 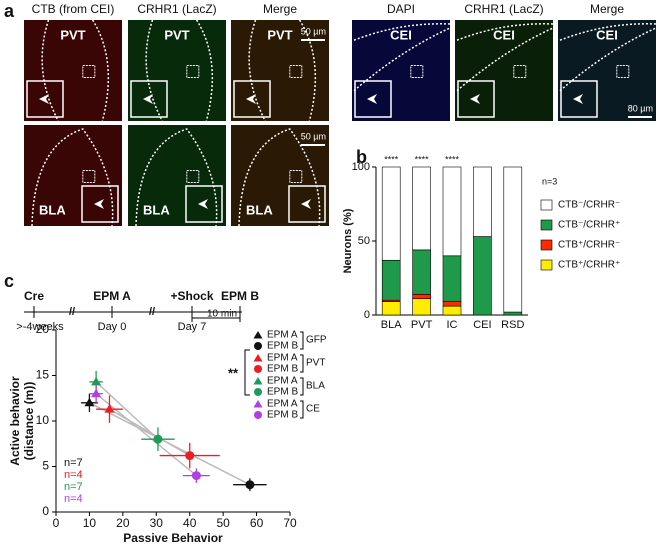 What do you see at coordinates (56, 523) in the screenshot?
I see `x-tick-label: 0` at bounding box center [56, 523].